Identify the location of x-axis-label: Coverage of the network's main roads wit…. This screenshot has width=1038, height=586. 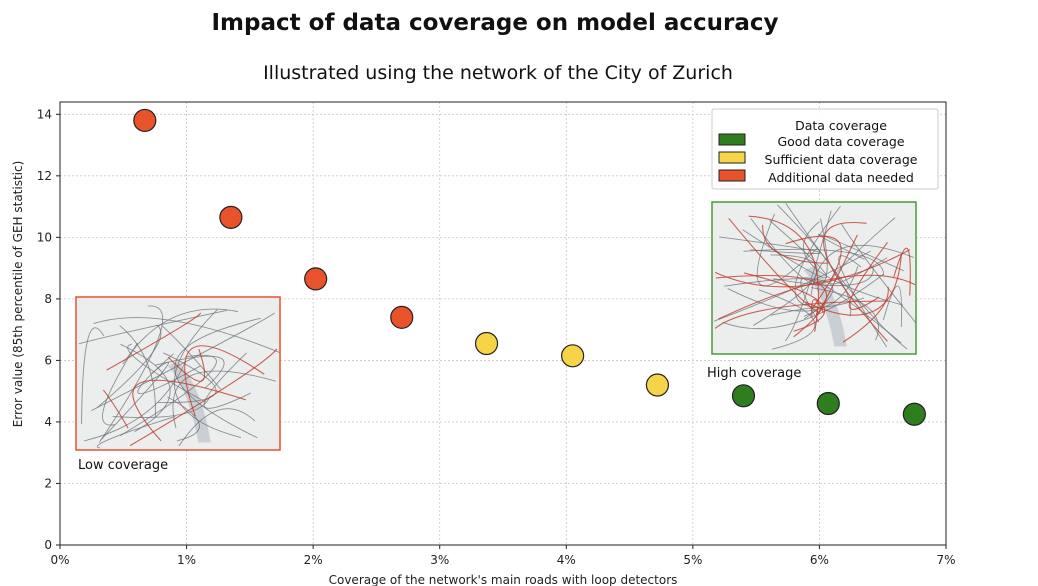
(503, 579).